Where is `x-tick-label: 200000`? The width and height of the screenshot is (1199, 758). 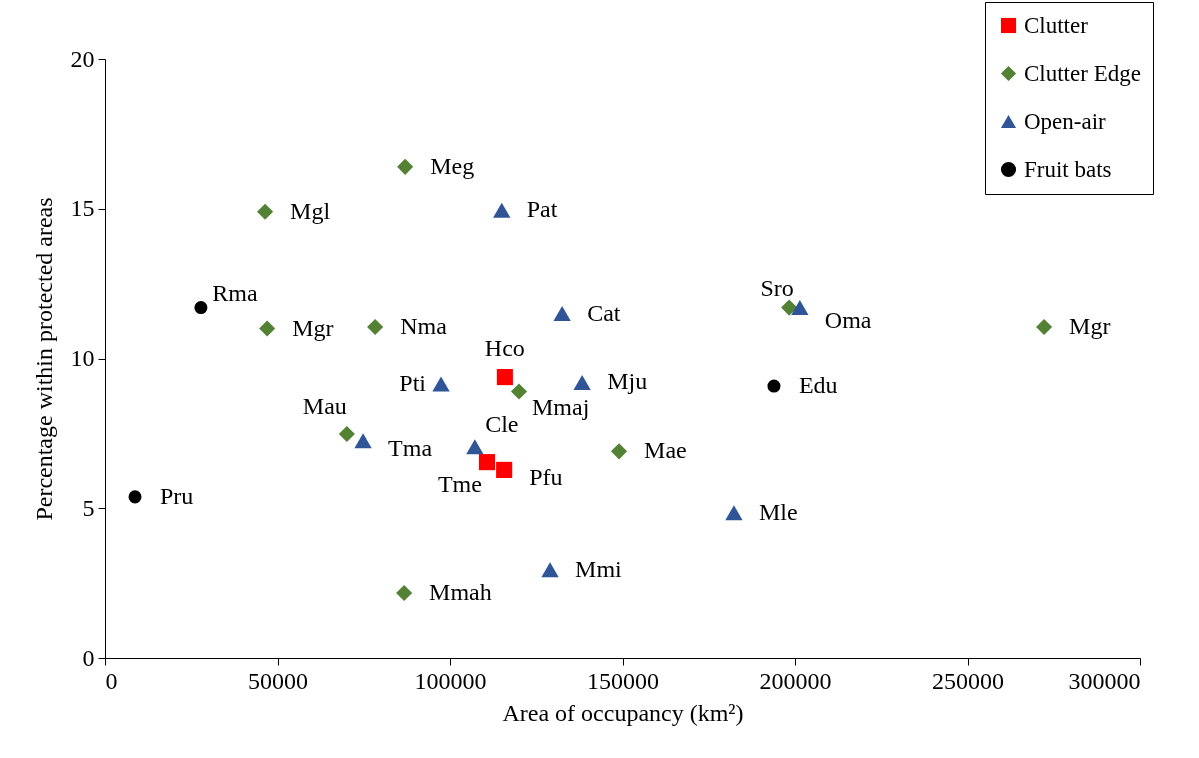
x-tick-label: 200000 is located at coordinates (795, 680).